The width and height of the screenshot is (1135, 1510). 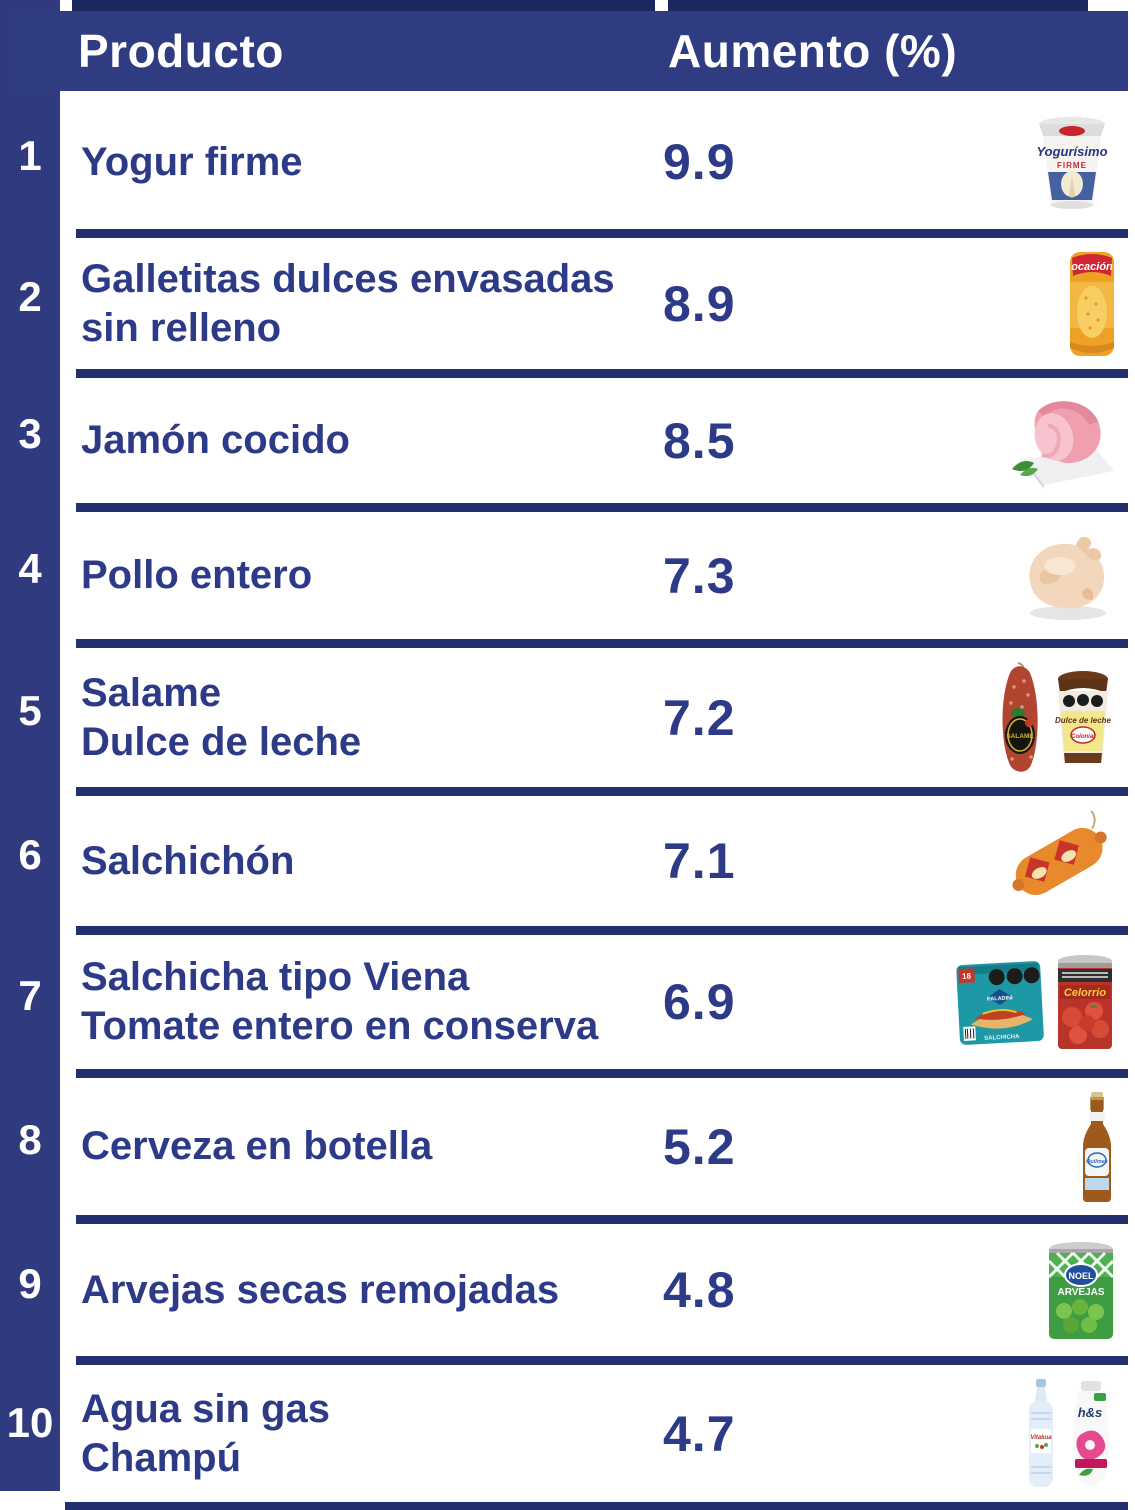 I want to click on table-row: Pollo entero 7.3, so click(x=602, y=580).